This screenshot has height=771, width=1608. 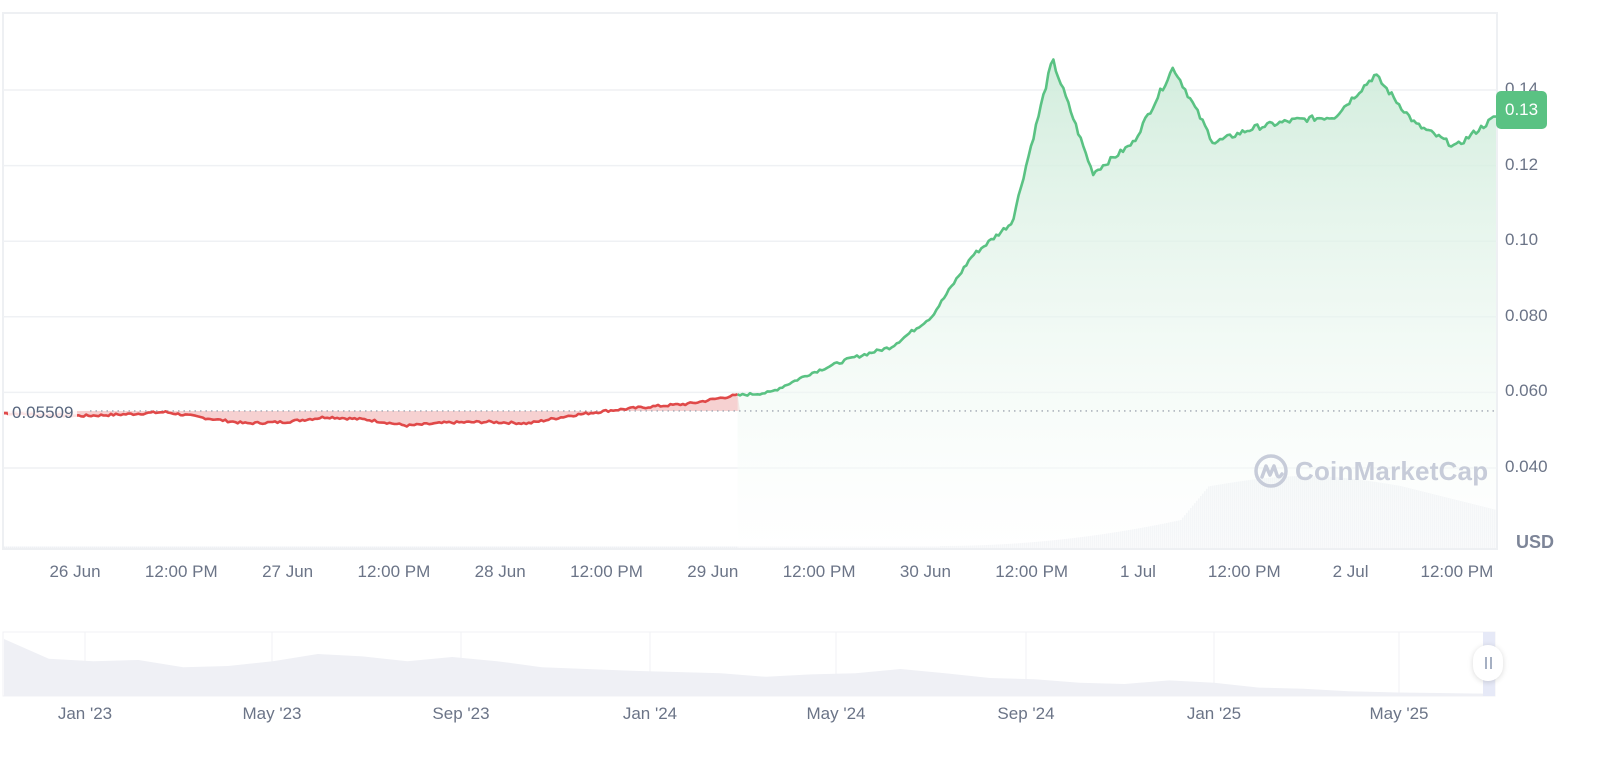 I want to click on navigator-tick-label: Jan '24, so click(x=650, y=713).